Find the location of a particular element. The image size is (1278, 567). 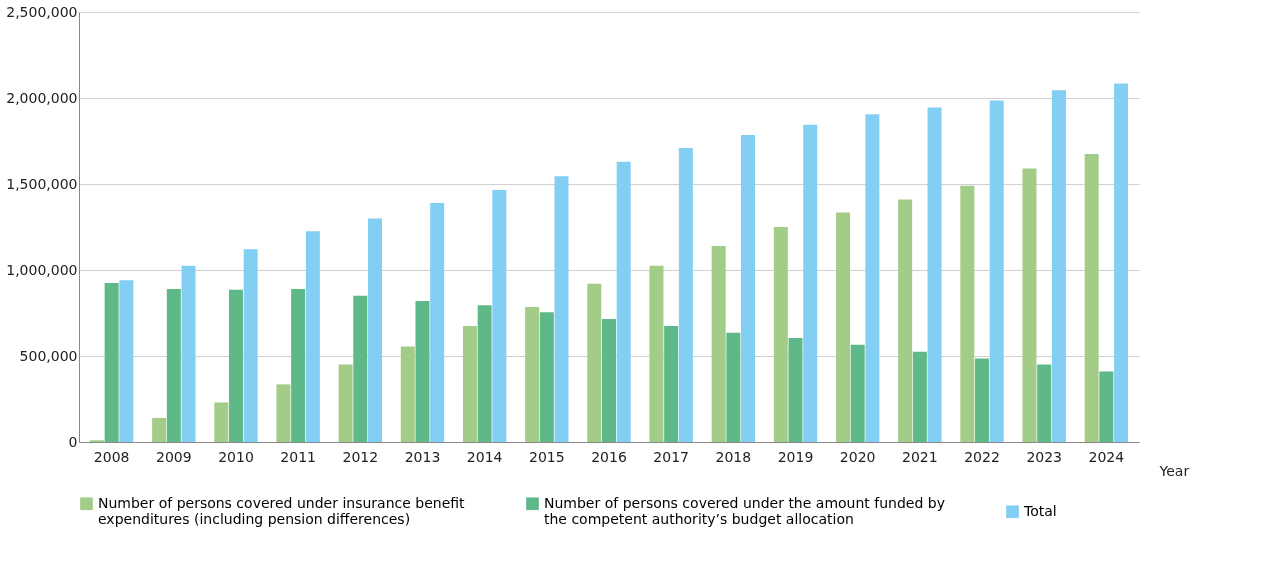

legend-label: Total is located at coordinates (1040, 510).